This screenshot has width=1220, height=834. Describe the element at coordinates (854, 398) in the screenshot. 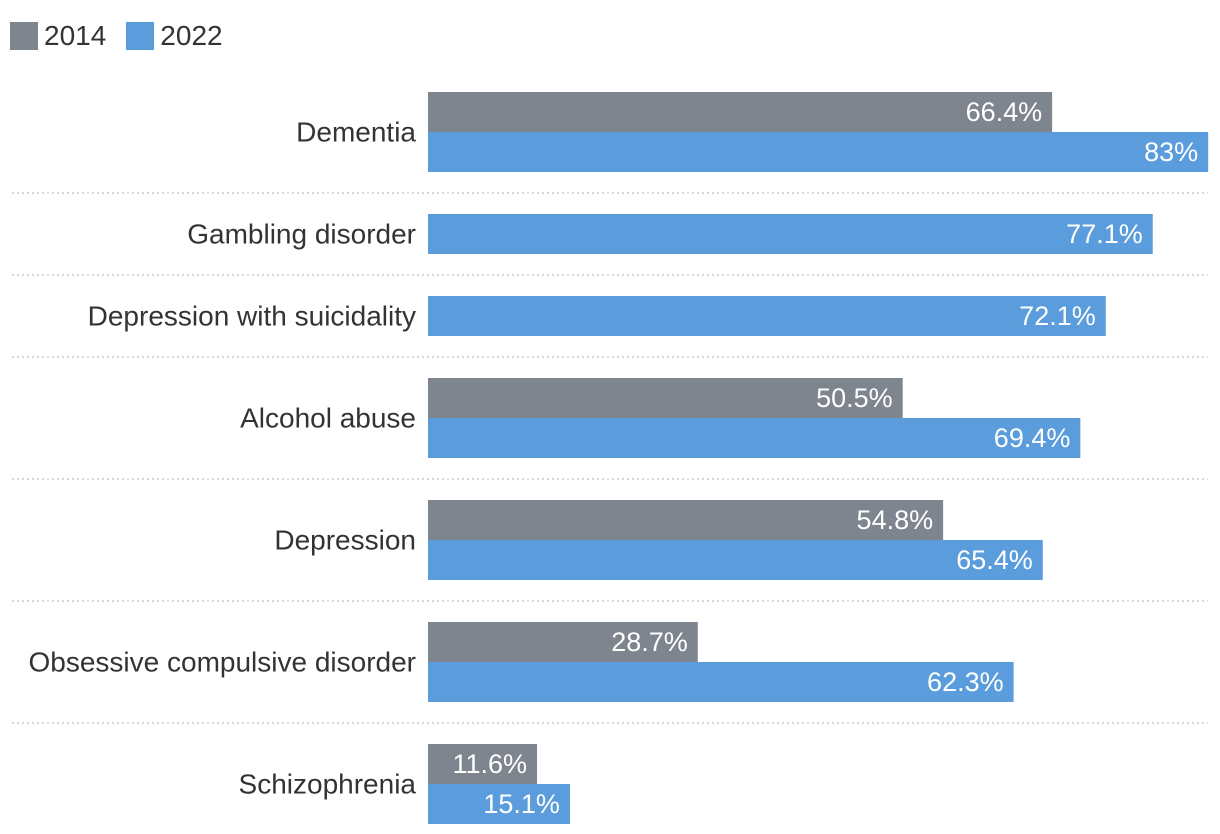

I see `value-label-2014-alcohol-abuse: 50.5%` at that location.